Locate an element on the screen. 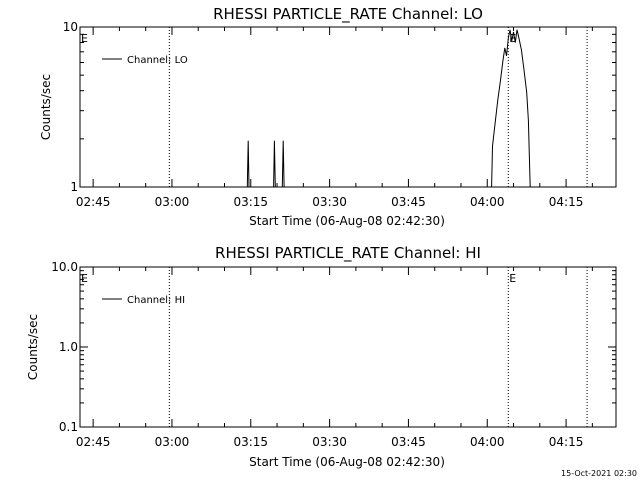  panel-hi-xtick-label-6: 04:15 is located at coordinates (566, 442).